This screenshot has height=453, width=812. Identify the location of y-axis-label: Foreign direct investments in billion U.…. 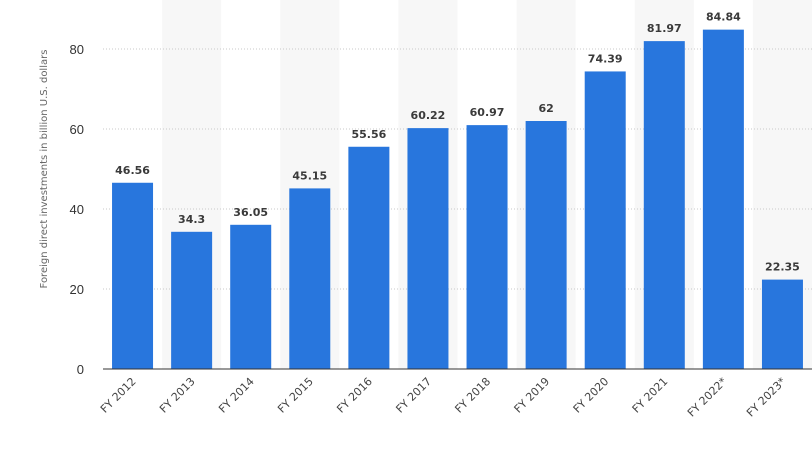
(44, 169).